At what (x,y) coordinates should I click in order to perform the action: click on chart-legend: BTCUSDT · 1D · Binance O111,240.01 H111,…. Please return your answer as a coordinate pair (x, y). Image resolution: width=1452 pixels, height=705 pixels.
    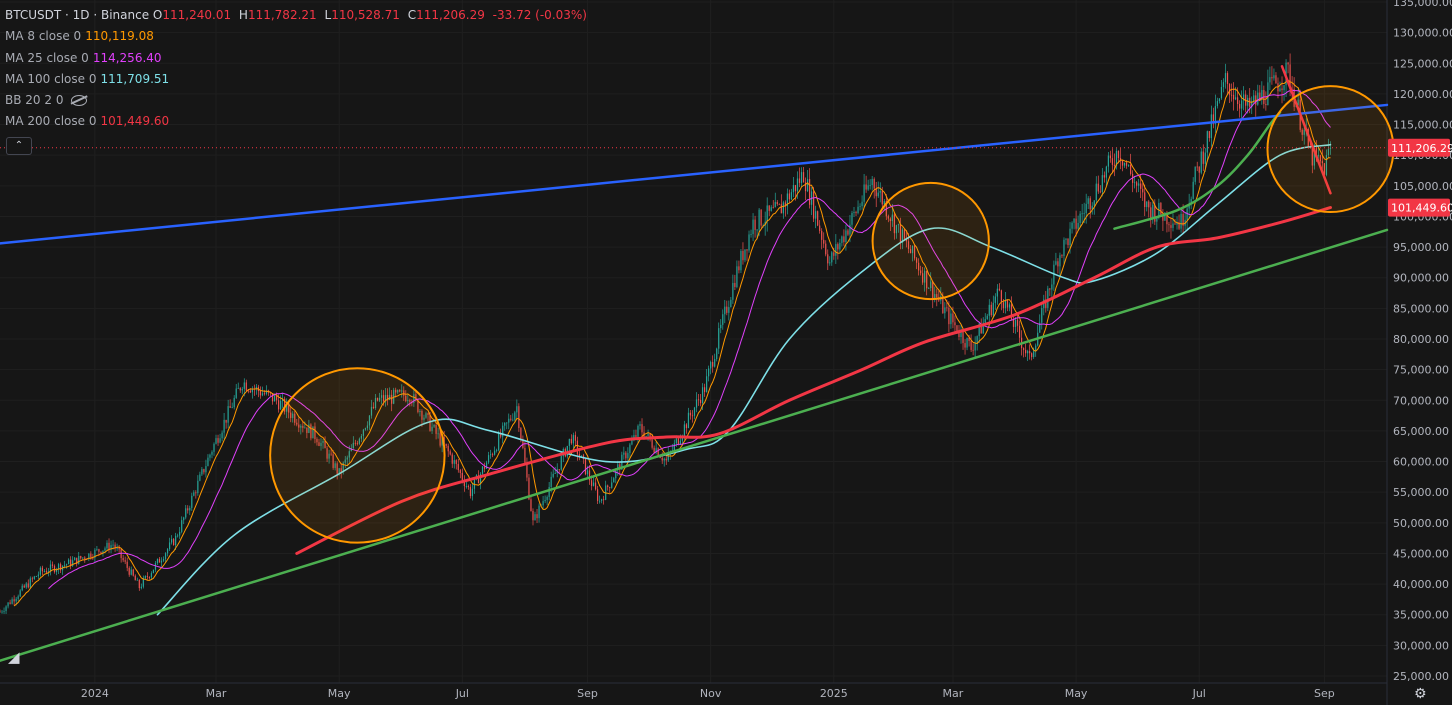
    Looking at the image, I should click on (298, 69).